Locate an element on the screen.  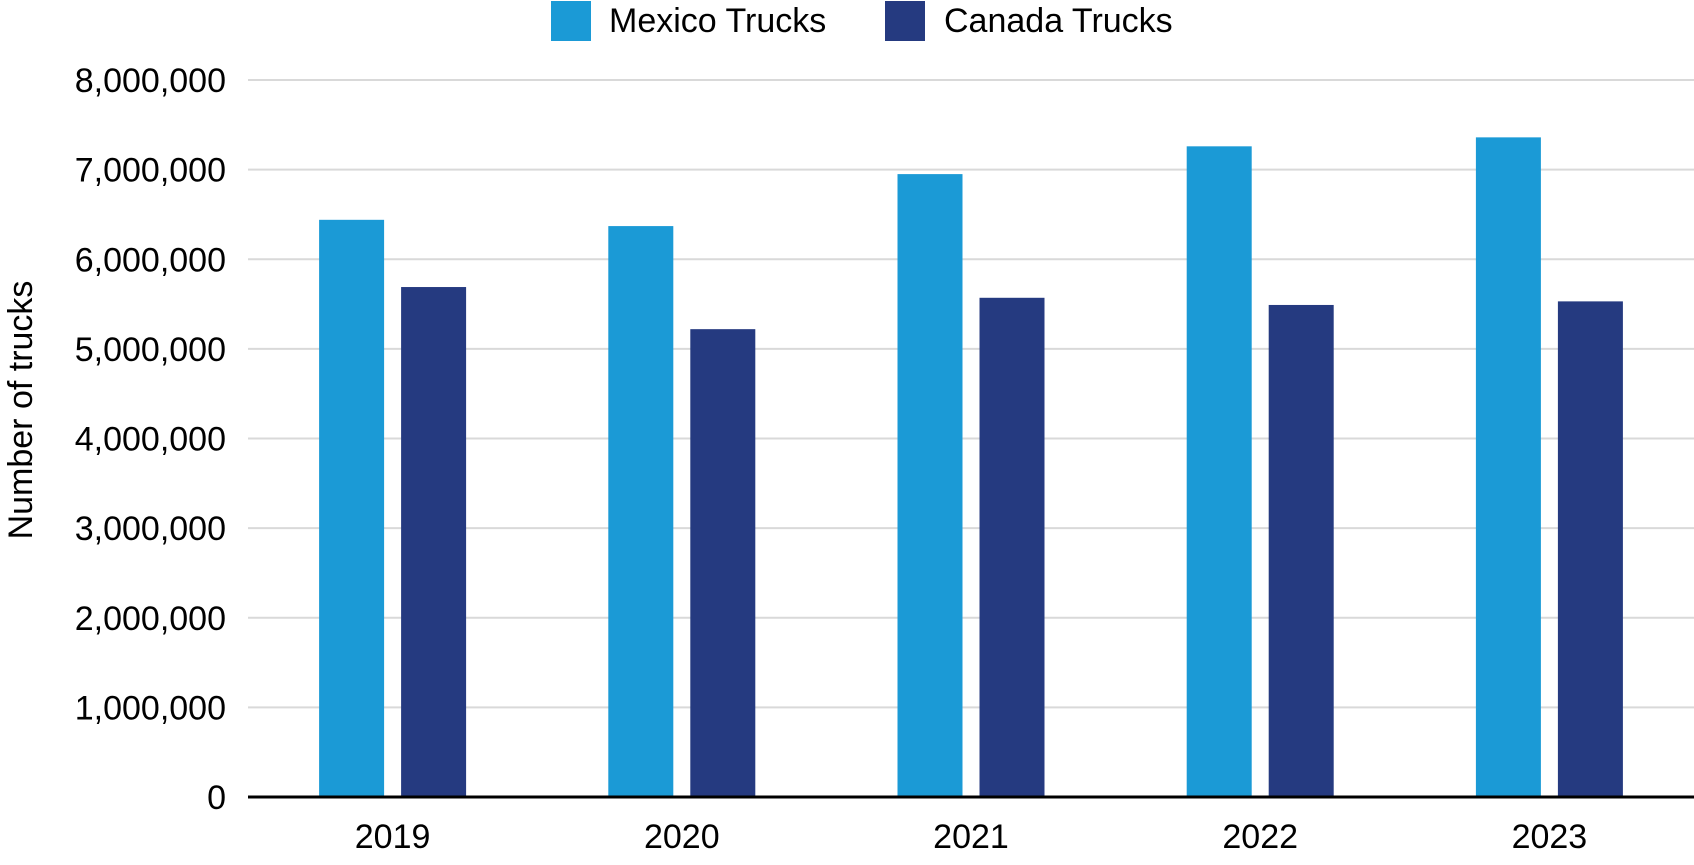
y-tick-label: 7,000,000 is located at coordinates (150, 171).